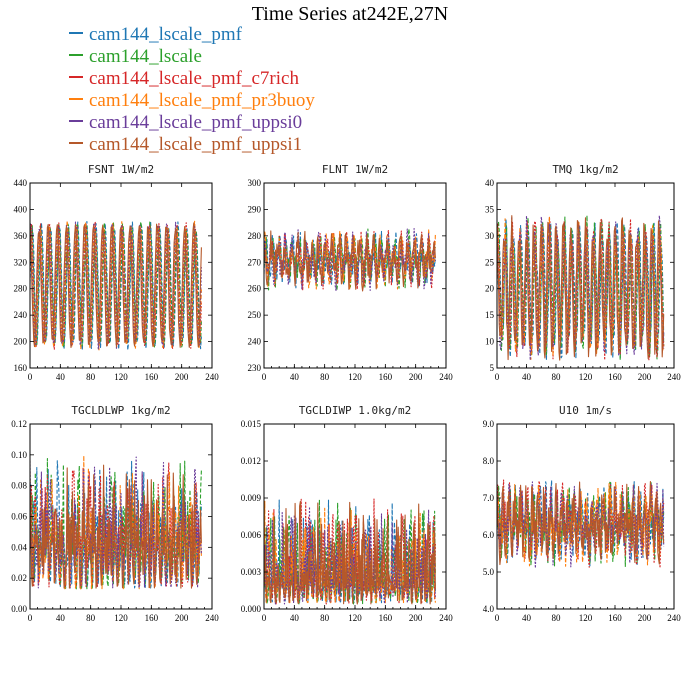 This screenshot has width=700, height=700. Describe the element at coordinates (21, 262) in the screenshot. I see `y-tick-label: 320` at that location.